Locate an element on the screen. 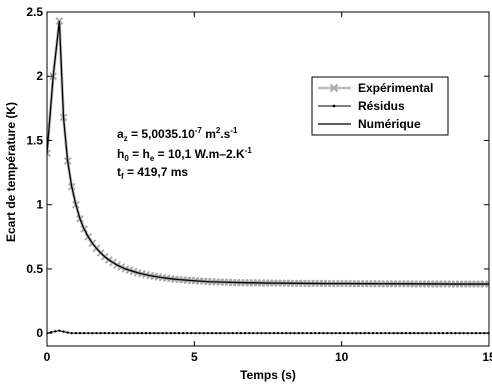 This screenshot has width=492, height=386. legend-item-residus: Résidus is located at coordinates (361, 106).